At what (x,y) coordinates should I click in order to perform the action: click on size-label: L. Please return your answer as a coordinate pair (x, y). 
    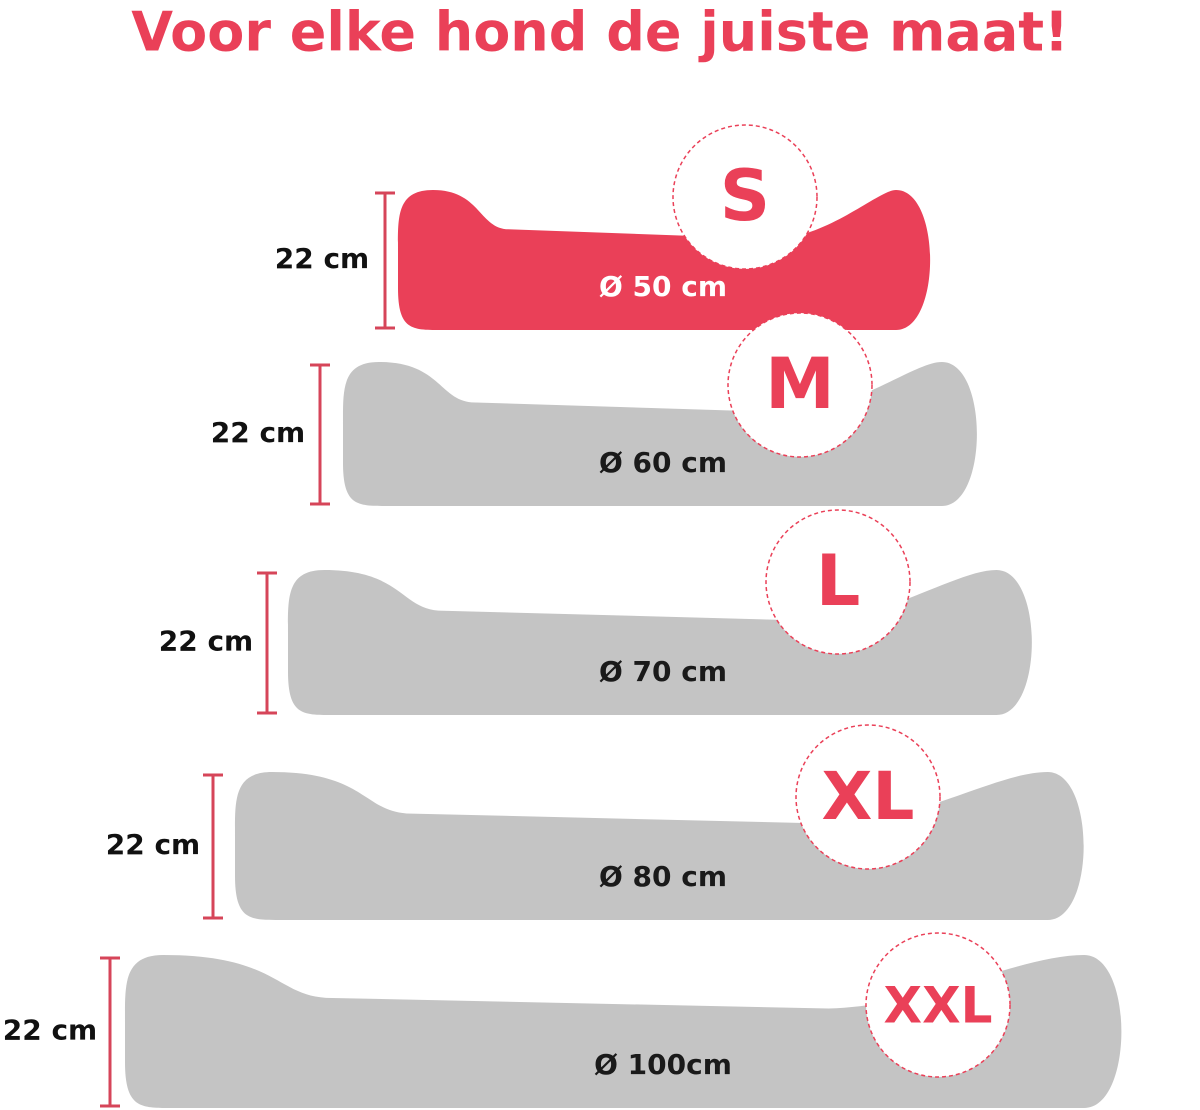
    Looking at the image, I should click on (838, 581).